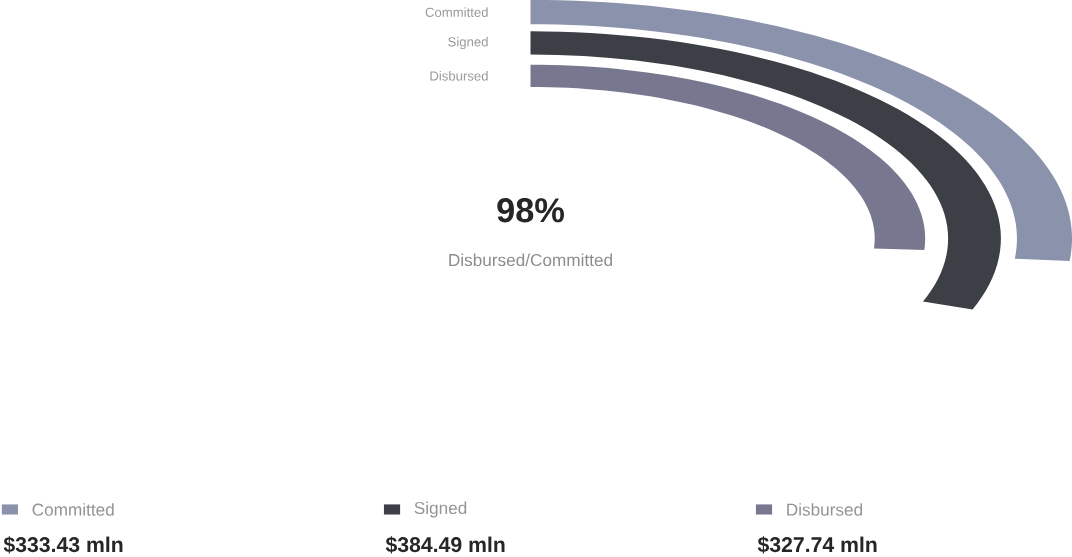 This screenshot has width=1072, height=557. What do you see at coordinates (459, 76) in the screenshot?
I see `category-label: Disbursed` at bounding box center [459, 76].